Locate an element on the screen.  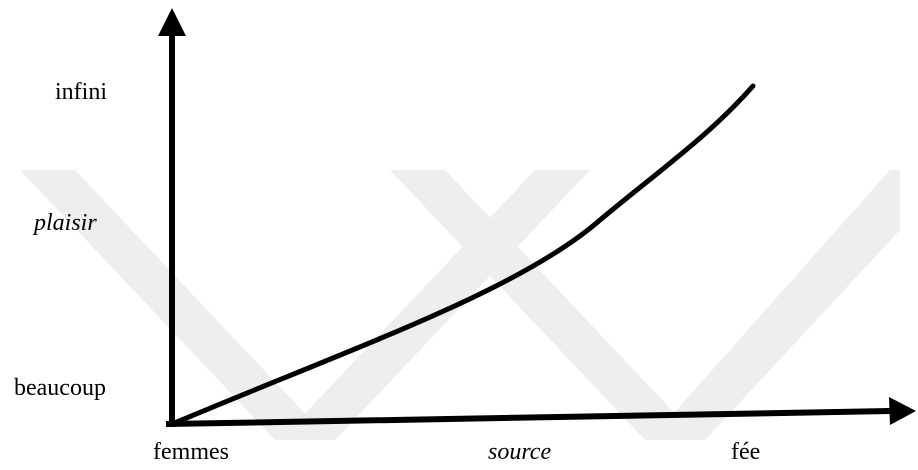
x-label-fee: fée is located at coordinates (746, 452).